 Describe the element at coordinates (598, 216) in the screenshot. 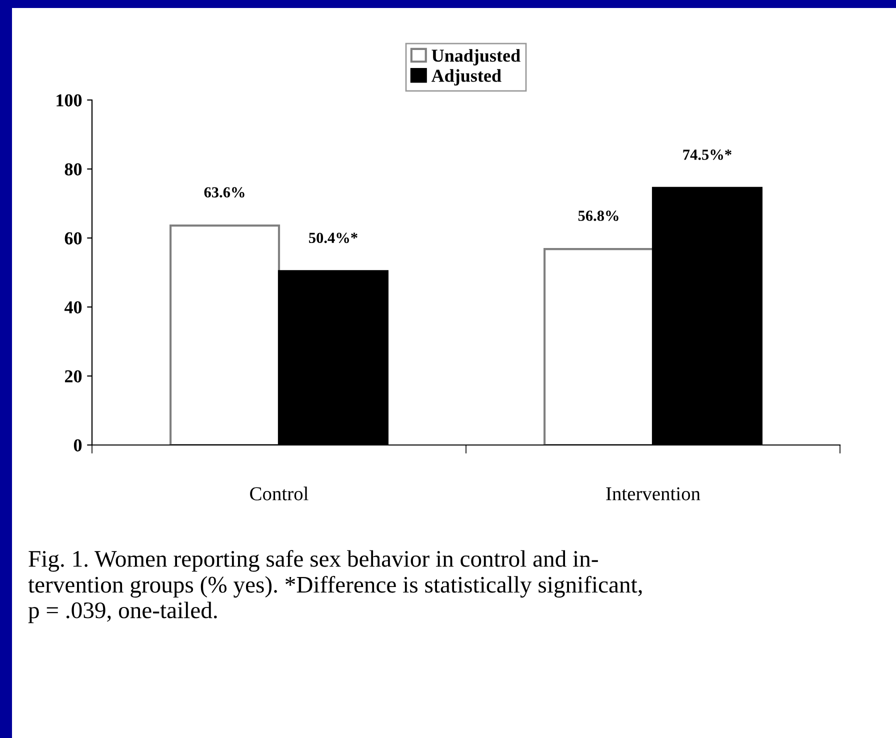

I see `data-label: 56.8%` at that location.